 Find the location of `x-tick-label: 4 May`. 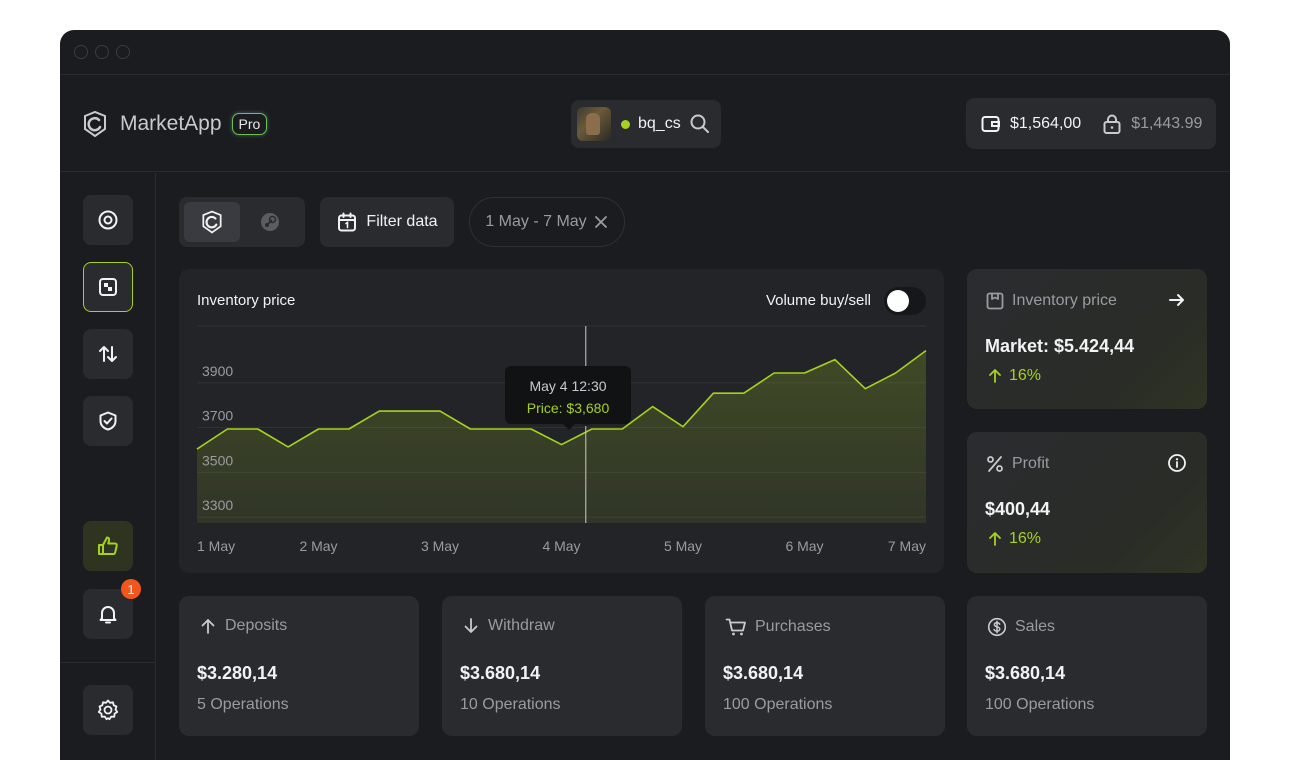

x-tick-label: 4 May is located at coordinates (561, 546).